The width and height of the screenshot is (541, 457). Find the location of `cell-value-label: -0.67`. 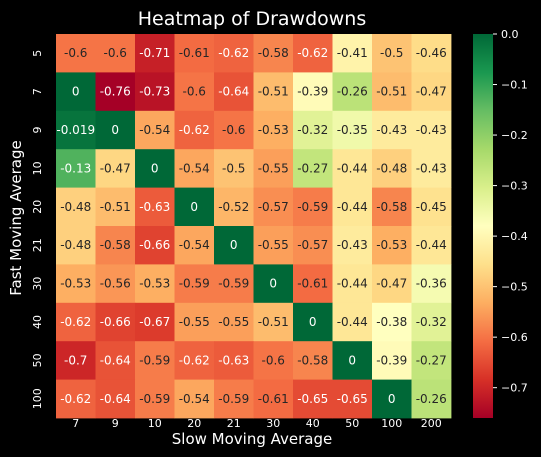

cell-value-label: -0.67 is located at coordinates (154, 322).